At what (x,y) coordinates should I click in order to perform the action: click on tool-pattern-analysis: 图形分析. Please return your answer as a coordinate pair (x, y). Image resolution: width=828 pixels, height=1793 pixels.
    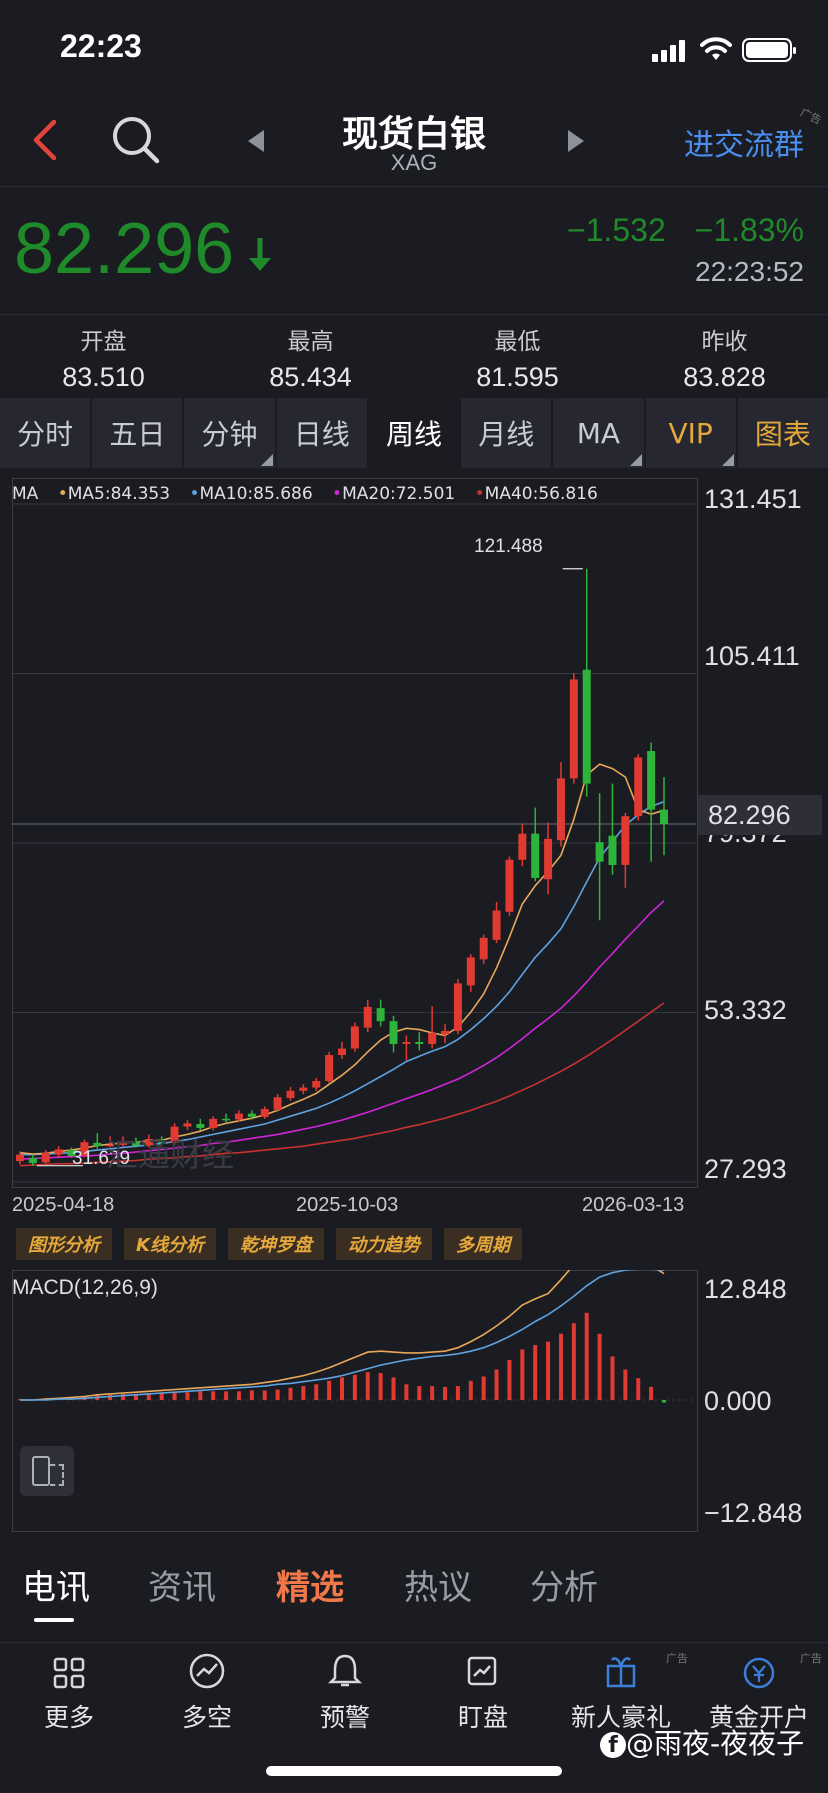
    Looking at the image, I should click on (64, 1244).